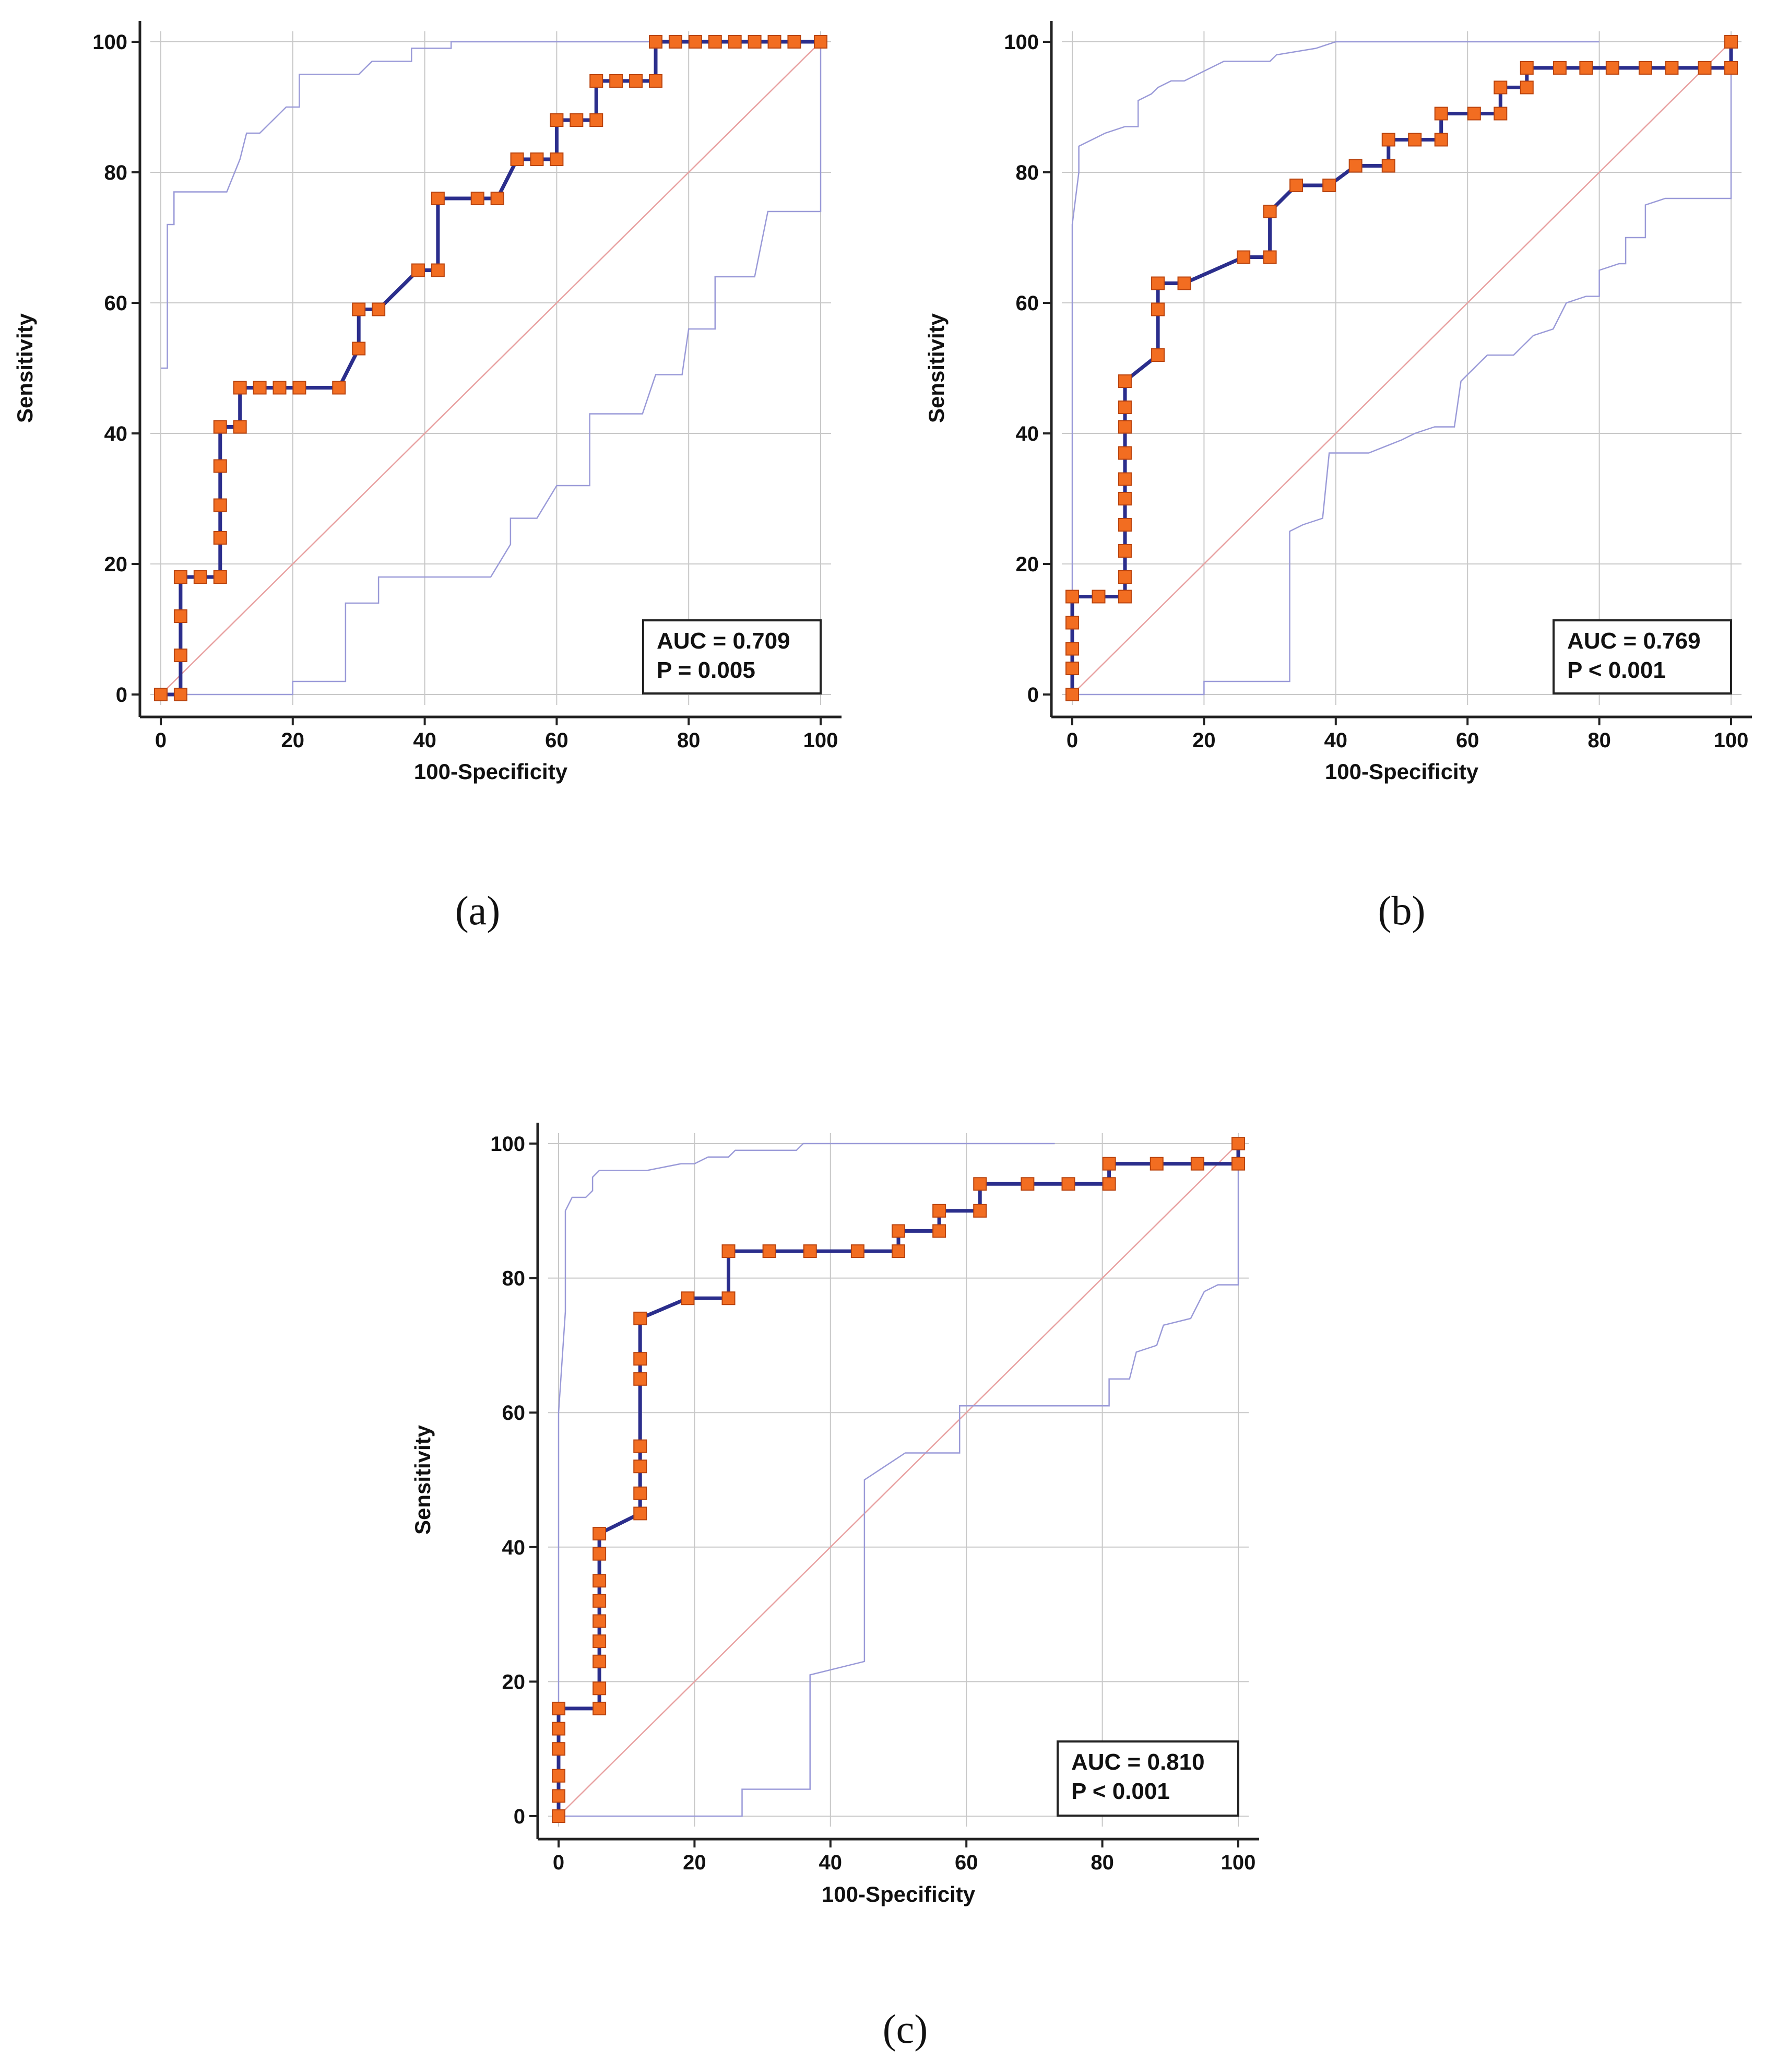 This screenshot has width=1777, height=2072. I want to click on reference-line, so click(490, 368).